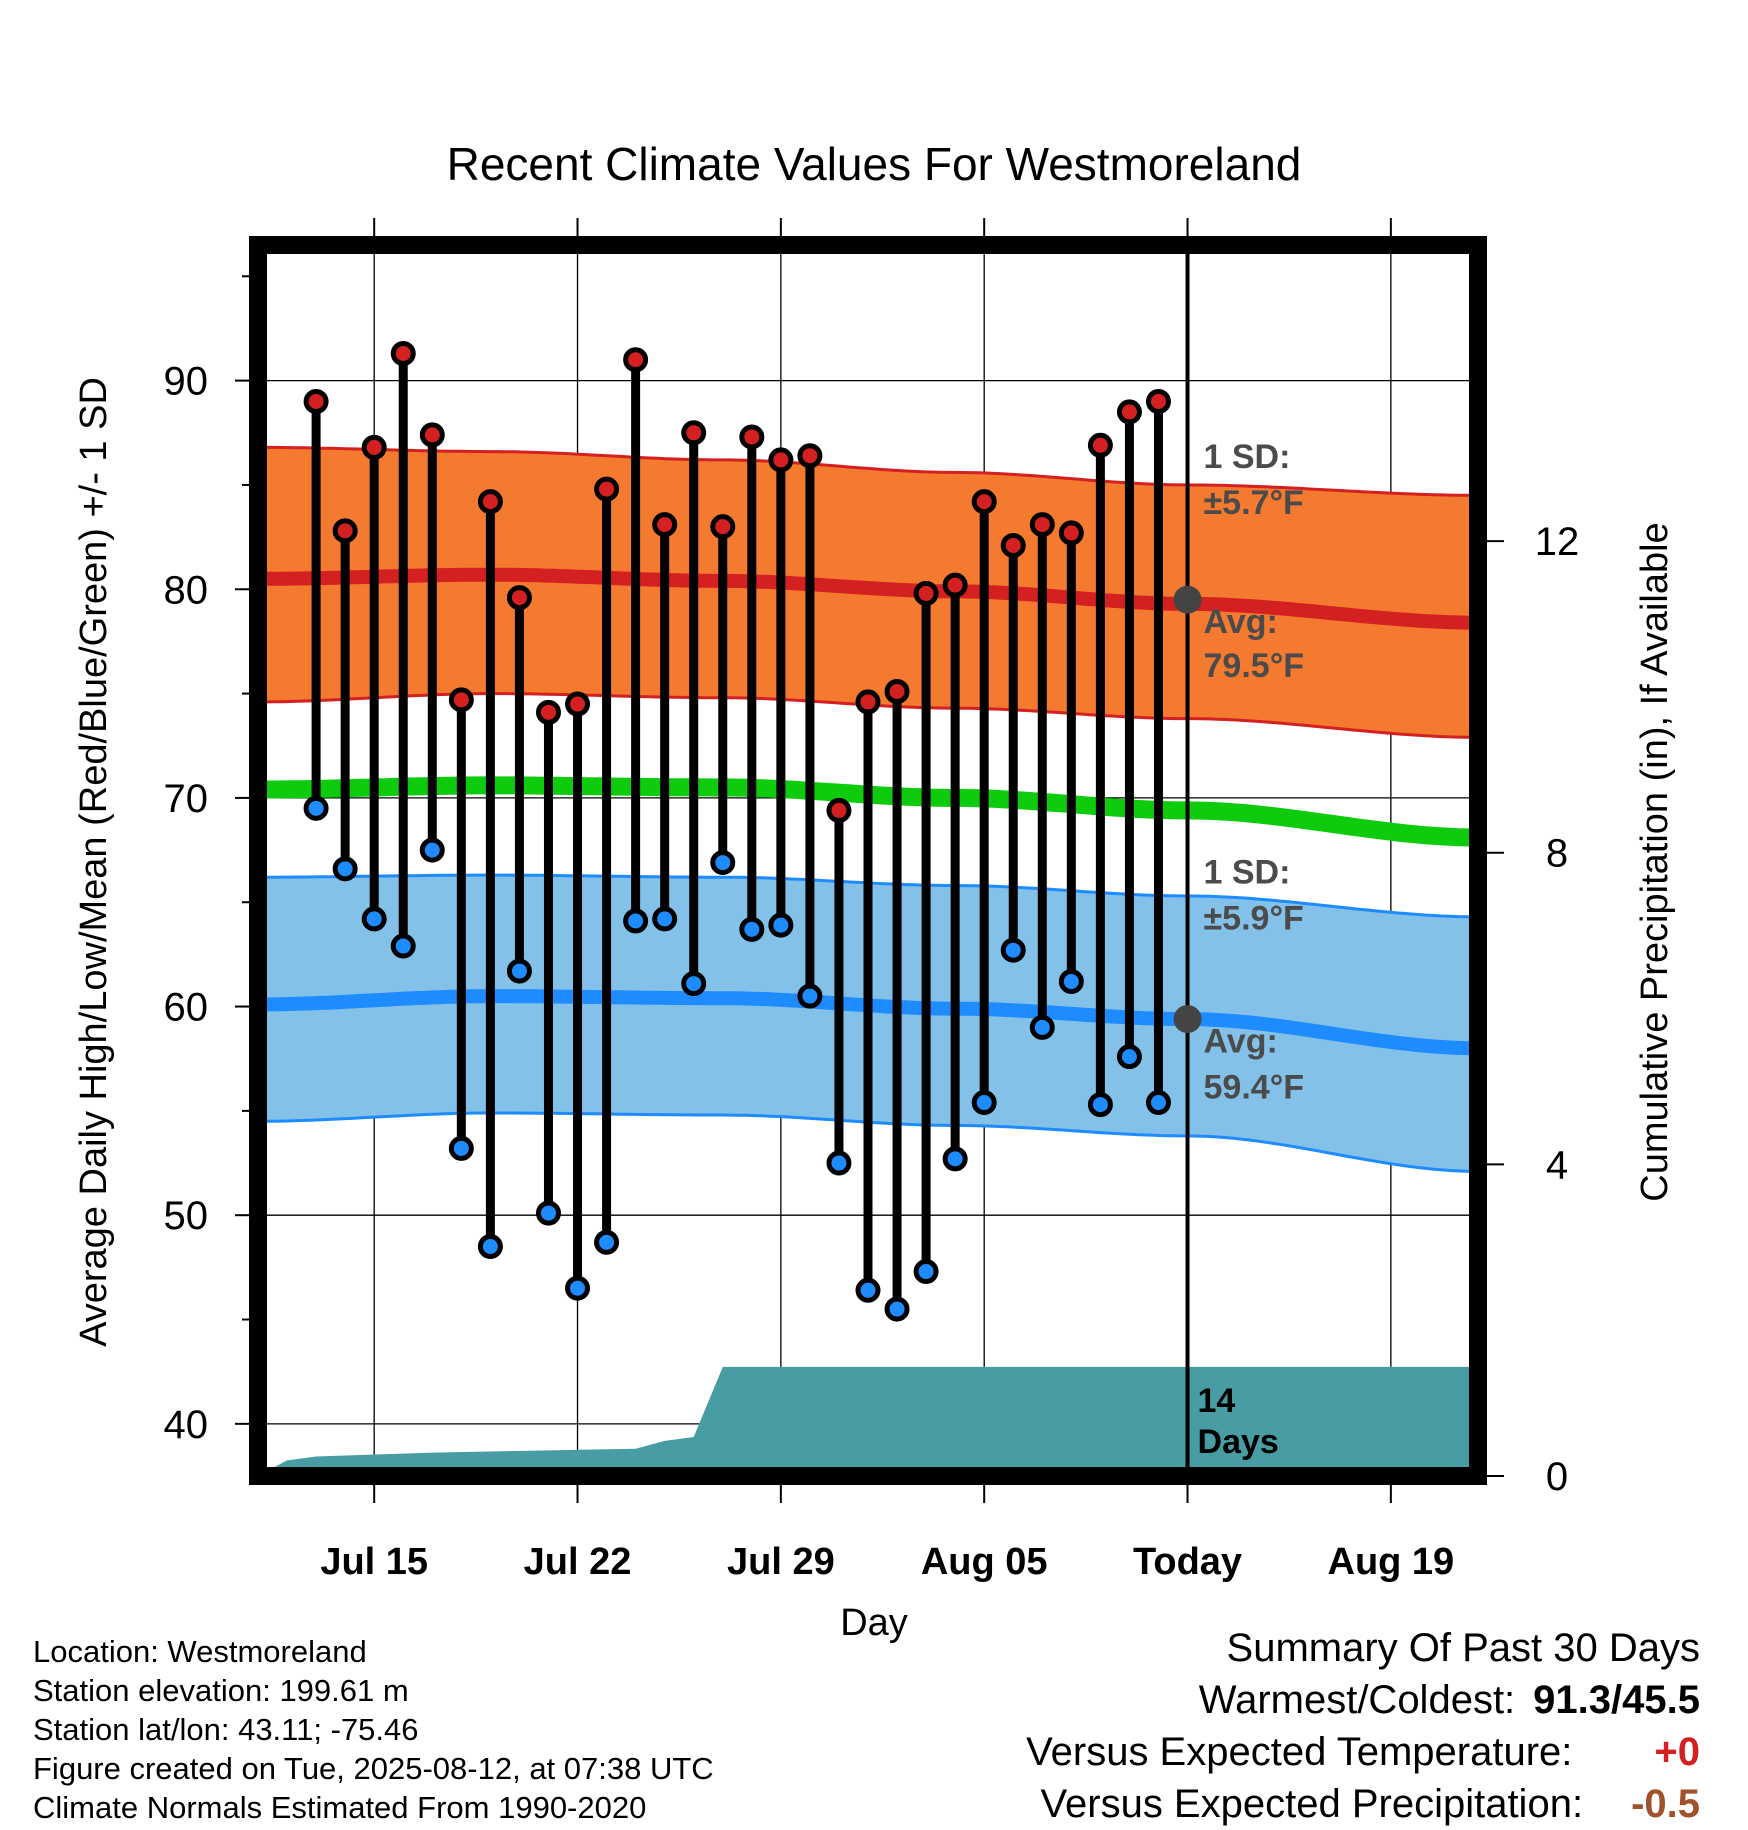 This screenshot has height=1830, width=1748. I want to click on x-tick-label: Jul 15, so click(374, 1562).